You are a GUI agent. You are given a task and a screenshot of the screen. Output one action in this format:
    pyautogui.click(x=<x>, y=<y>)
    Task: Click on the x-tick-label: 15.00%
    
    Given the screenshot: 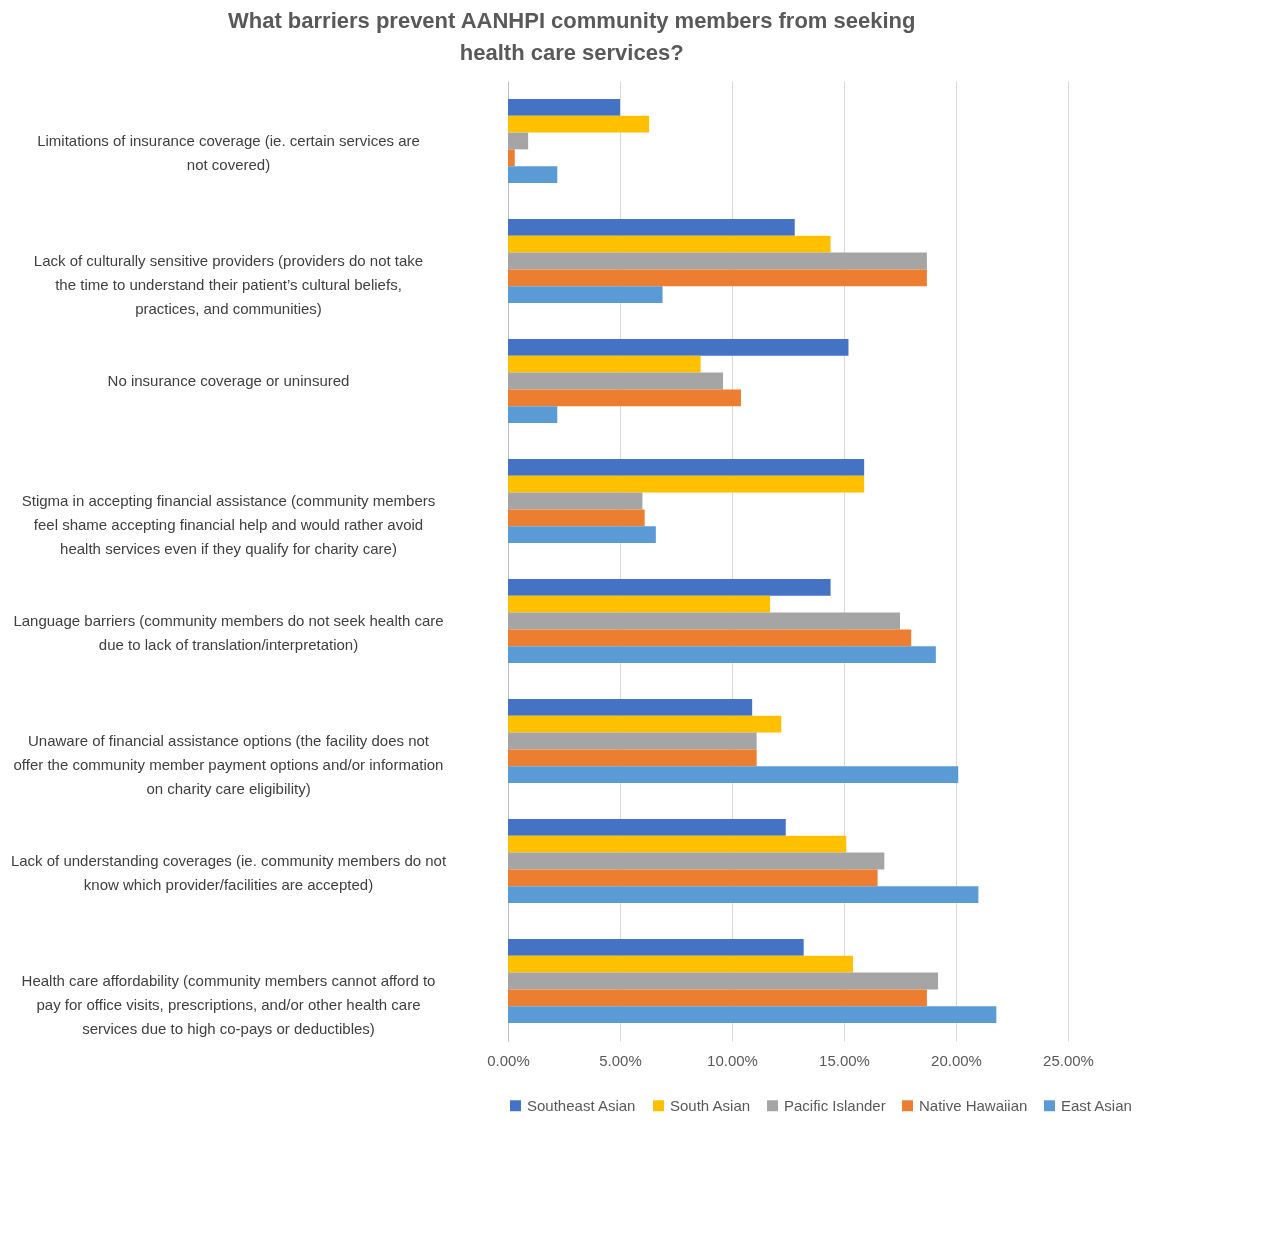 What is the action you would take?
    pyautogui.click(x=844, y=1060)
    